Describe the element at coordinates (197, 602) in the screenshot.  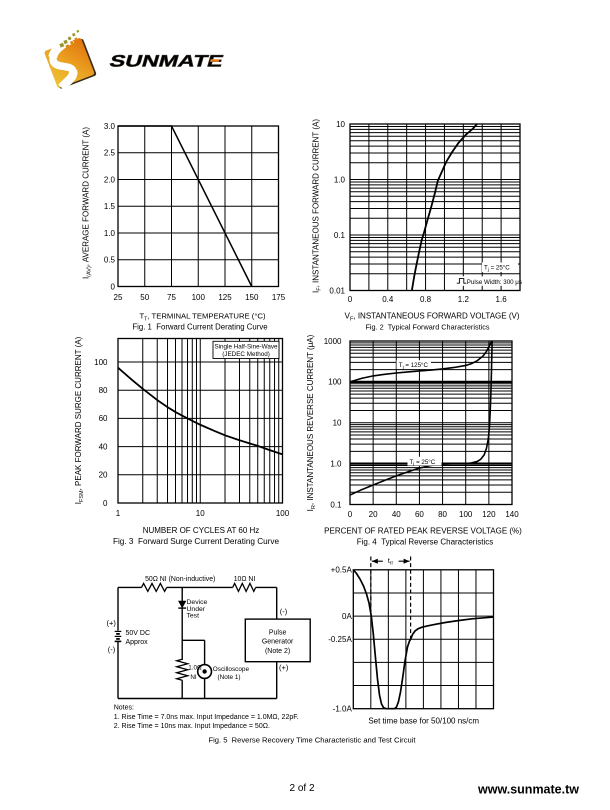
I see `svg-text: Device` at that location.